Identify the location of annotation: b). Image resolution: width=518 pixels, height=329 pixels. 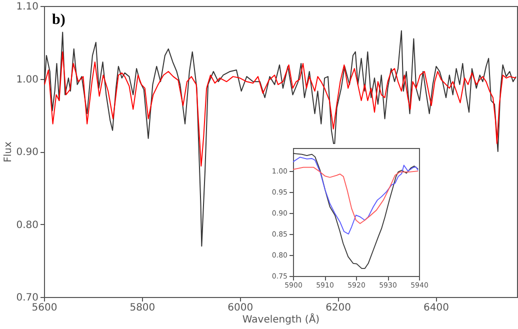
(59, 20).